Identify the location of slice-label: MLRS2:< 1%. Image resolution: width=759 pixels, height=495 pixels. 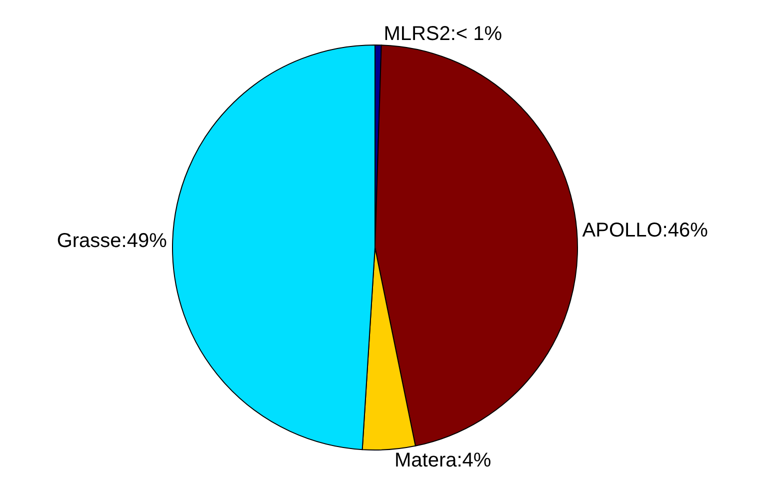
(443, 34).